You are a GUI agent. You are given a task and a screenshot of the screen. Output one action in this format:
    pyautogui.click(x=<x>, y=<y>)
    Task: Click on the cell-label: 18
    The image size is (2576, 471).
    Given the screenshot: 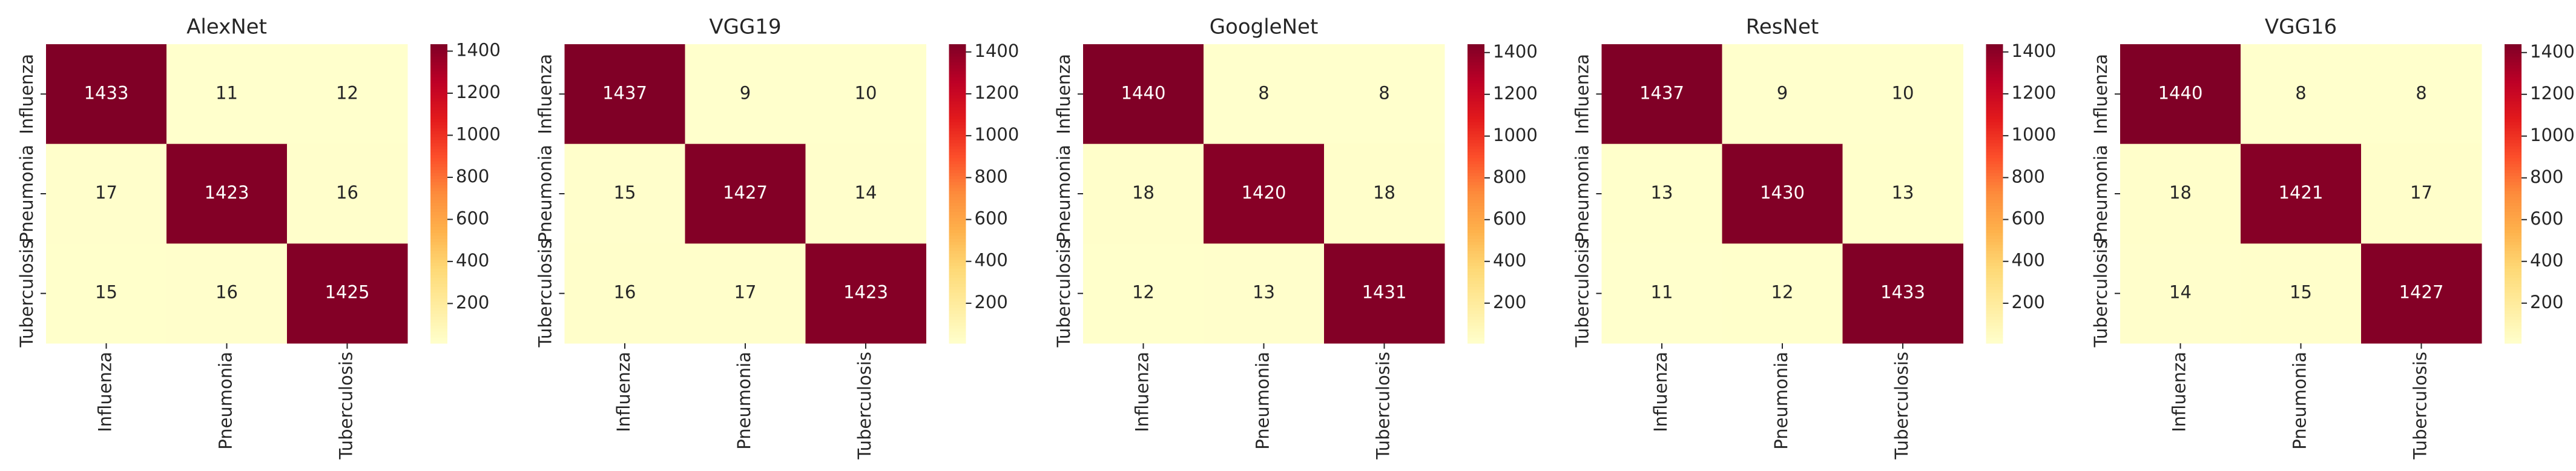 What is the action you would take?
    pyautogui.click(x=1384, y=193)
    